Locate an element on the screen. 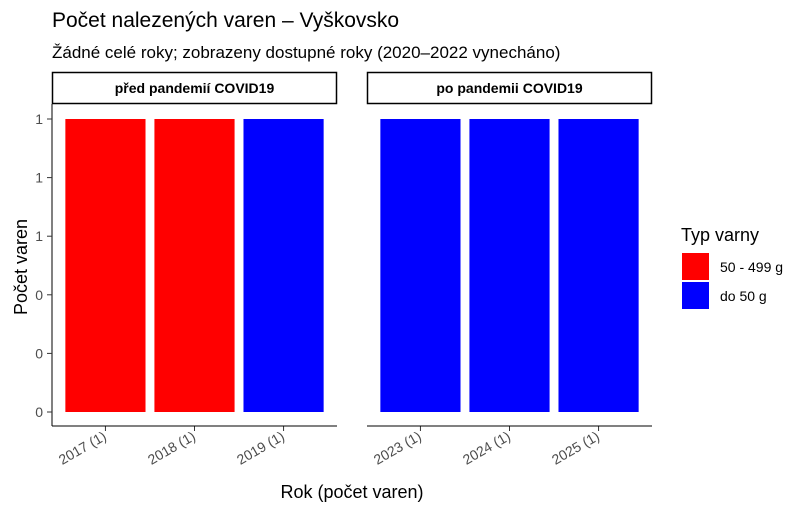 The image size is (811, 511). bar-2023 is located at coordinates (420, 265).